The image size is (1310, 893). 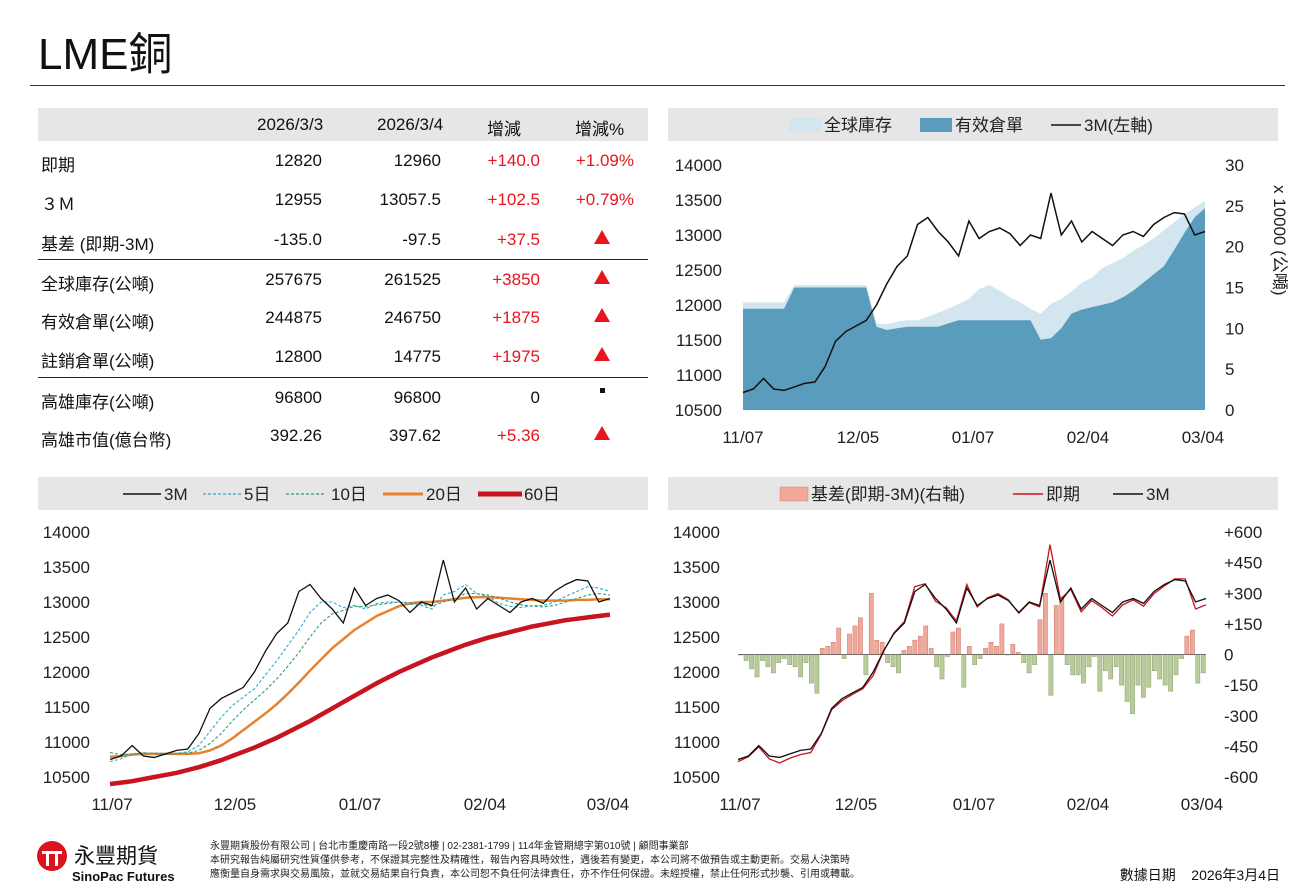 What do you see at coordinates (513, 160) in the screenshot?
I see `row-change: +140.0` at bounding box center [513, 160].